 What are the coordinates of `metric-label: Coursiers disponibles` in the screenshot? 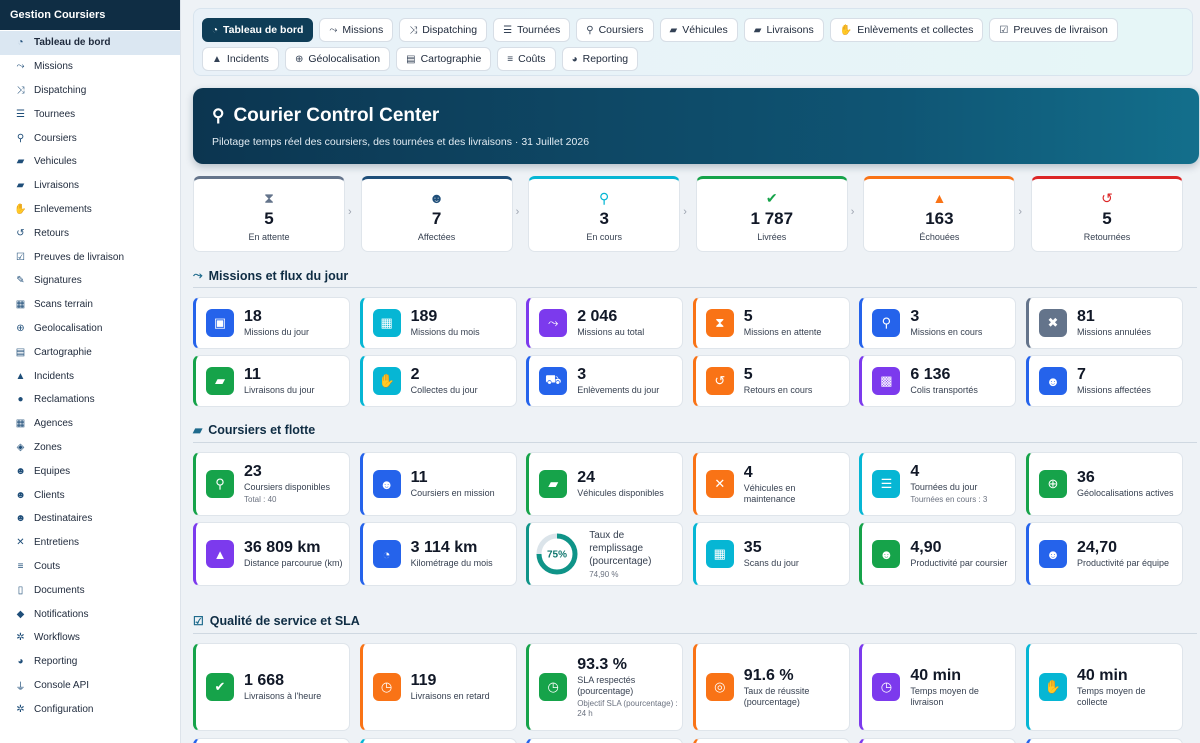 It's located at (287, 487).